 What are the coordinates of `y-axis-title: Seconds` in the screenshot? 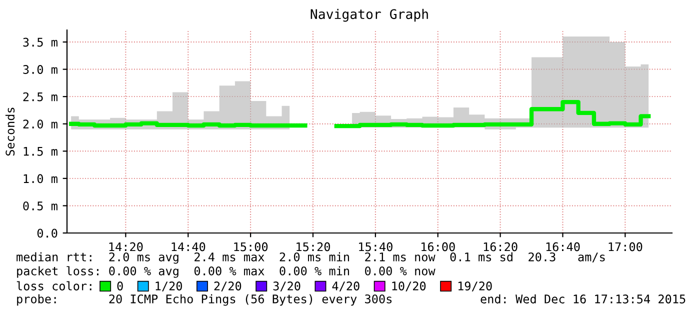 It's located at (10, 132).